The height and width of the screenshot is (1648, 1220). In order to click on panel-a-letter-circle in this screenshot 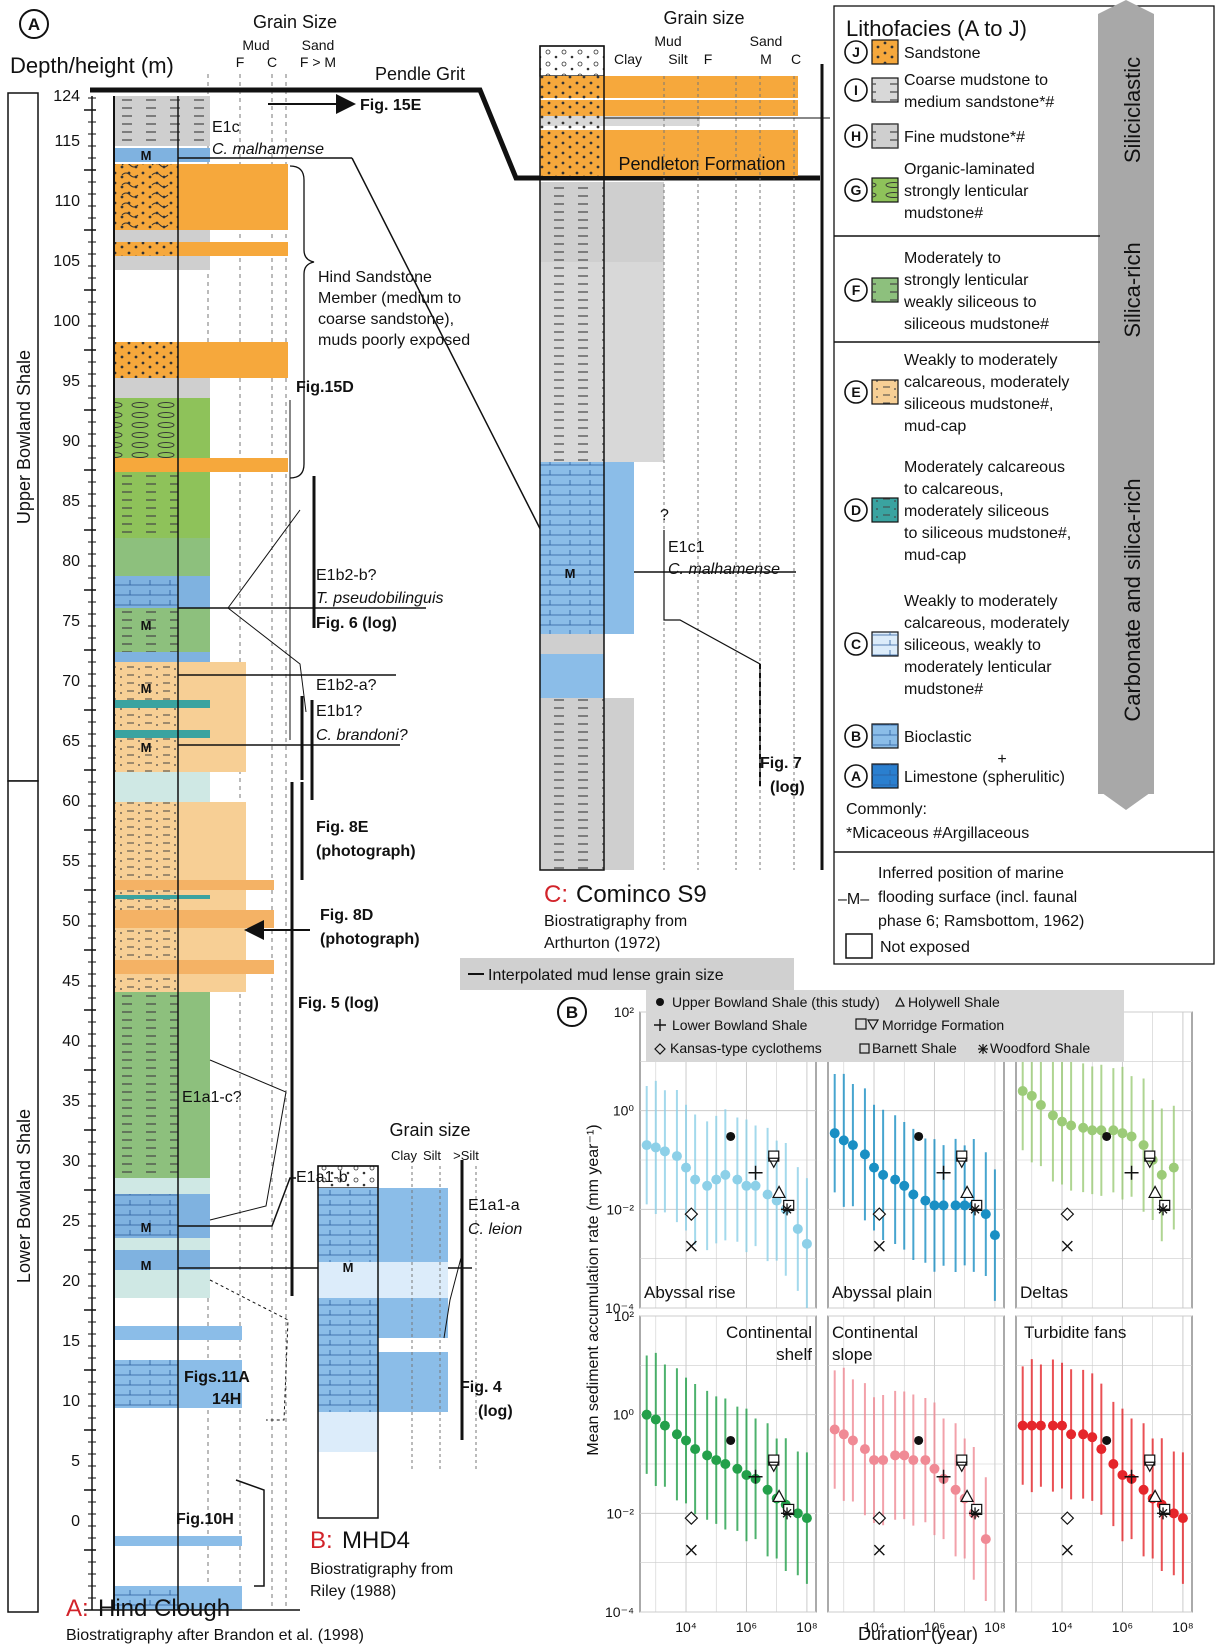, I will do `click(34, 24)`.